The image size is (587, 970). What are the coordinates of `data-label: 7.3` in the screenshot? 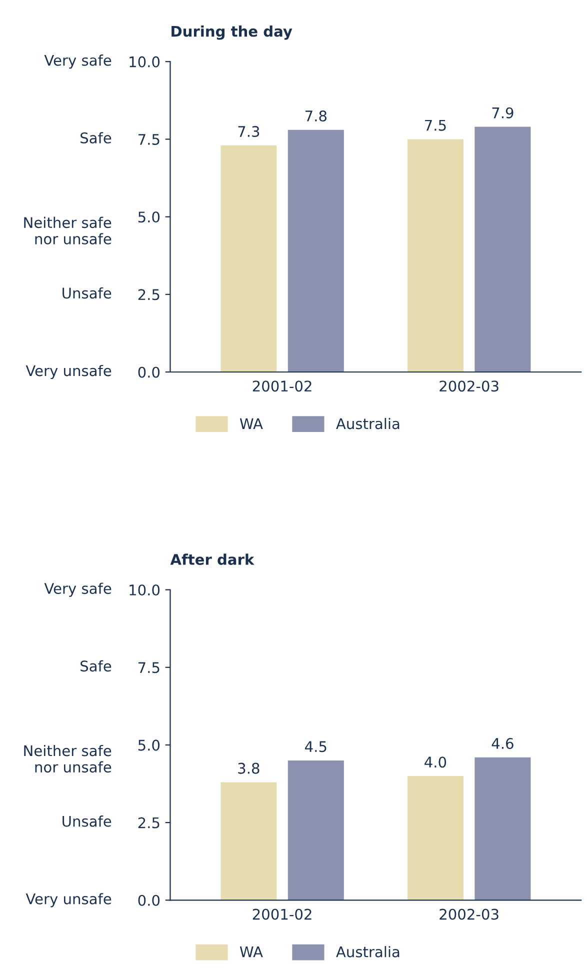 It's located at (249, 132).